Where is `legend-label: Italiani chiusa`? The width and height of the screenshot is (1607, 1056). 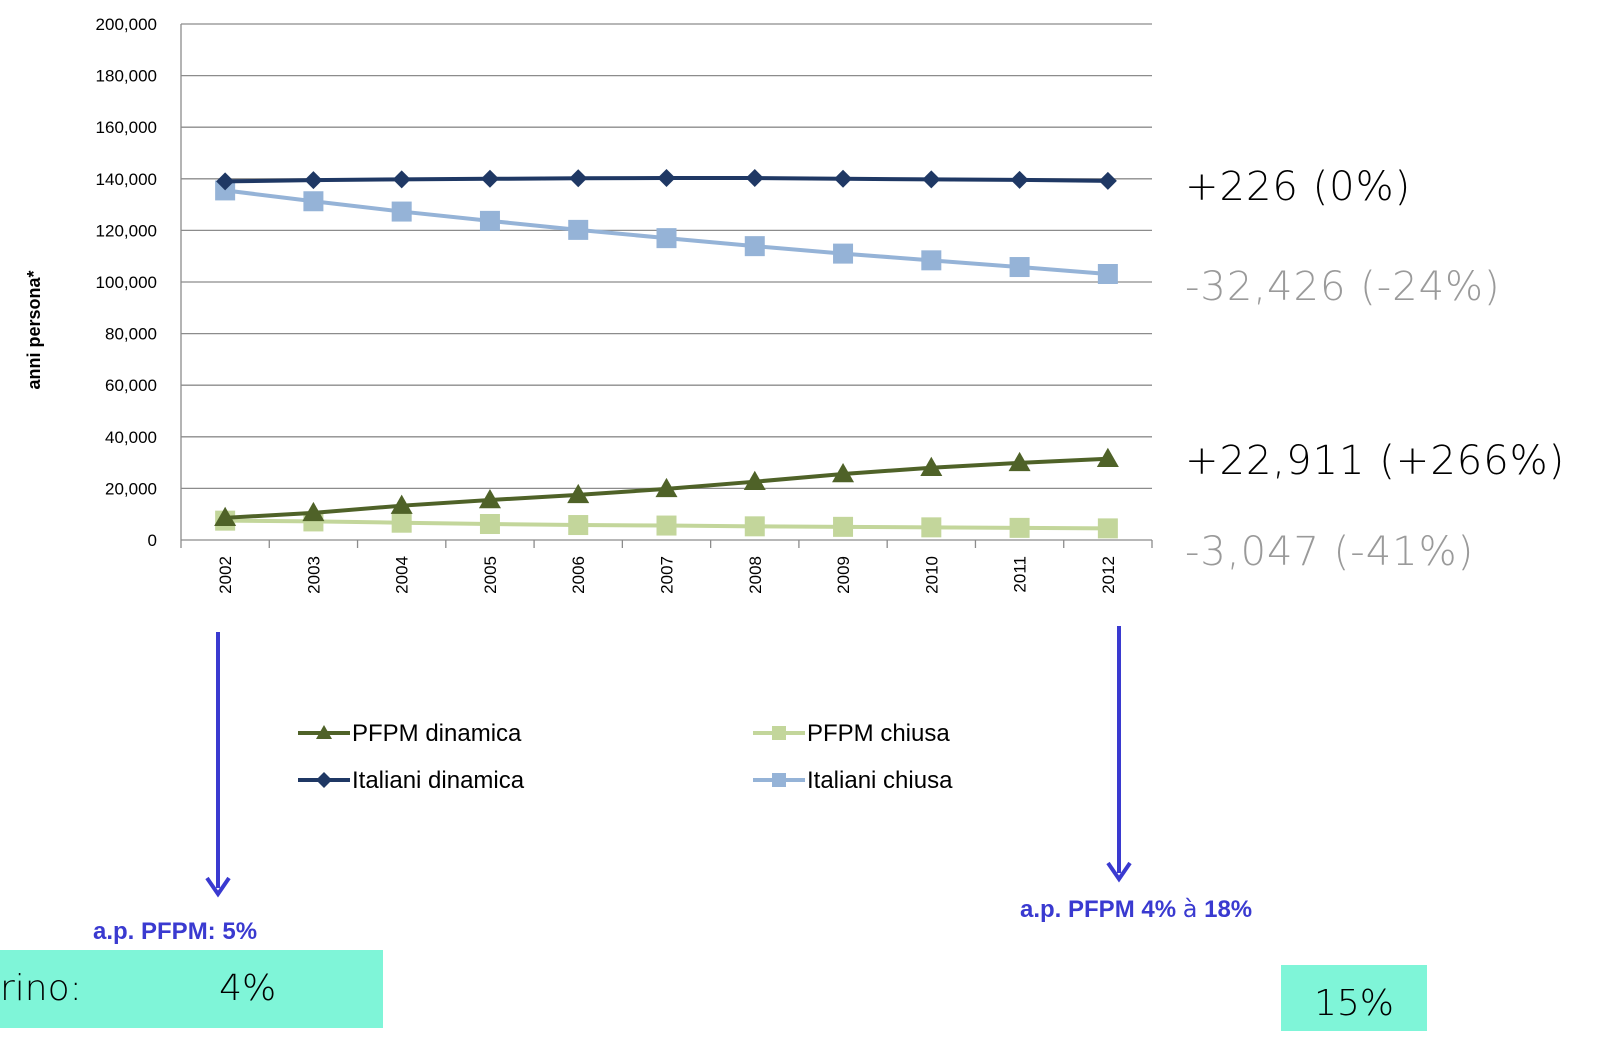 legend-label: Italiani chiusa is located at coordinates (880, 780).